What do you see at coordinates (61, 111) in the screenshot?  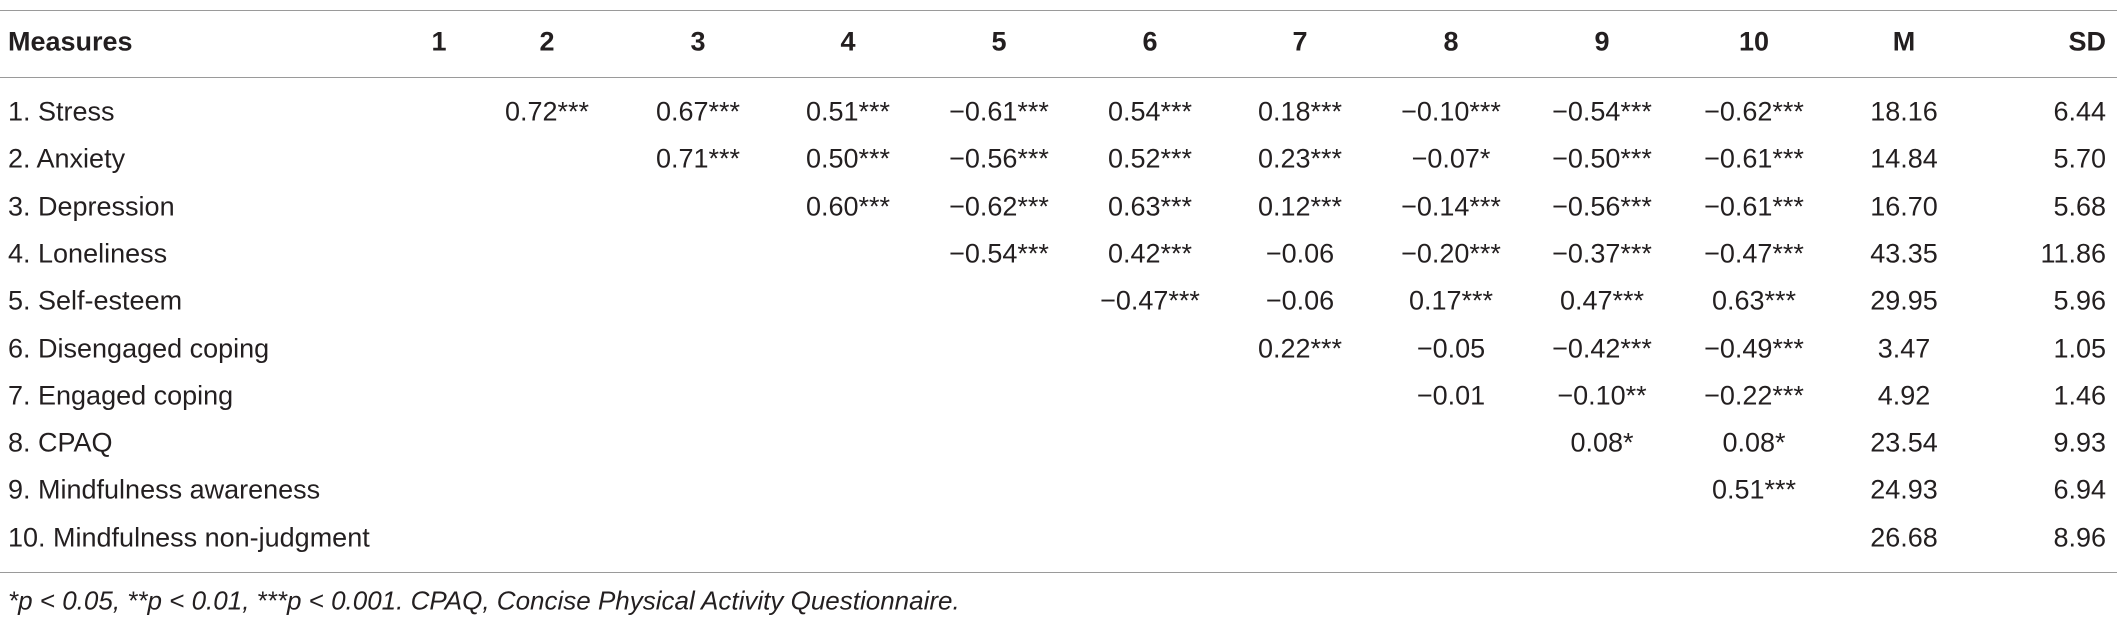 I see `row-label: 1. Stress` at bounding box center [61, 111].